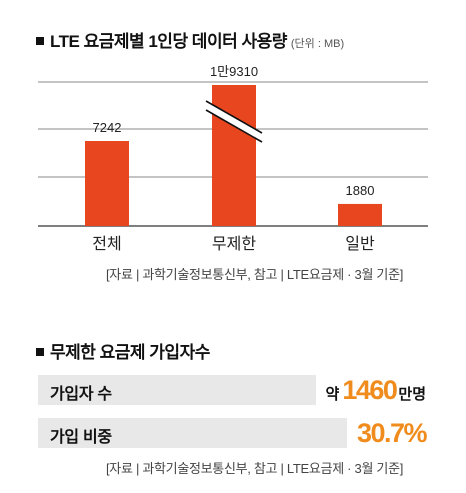 Image resolution: width=466 pixels, height=493 pixels. What do you see at coordinates (81, 437) in the screenshot?
I see `stat-label: 가입 비중` at bounding box center [81, 437].